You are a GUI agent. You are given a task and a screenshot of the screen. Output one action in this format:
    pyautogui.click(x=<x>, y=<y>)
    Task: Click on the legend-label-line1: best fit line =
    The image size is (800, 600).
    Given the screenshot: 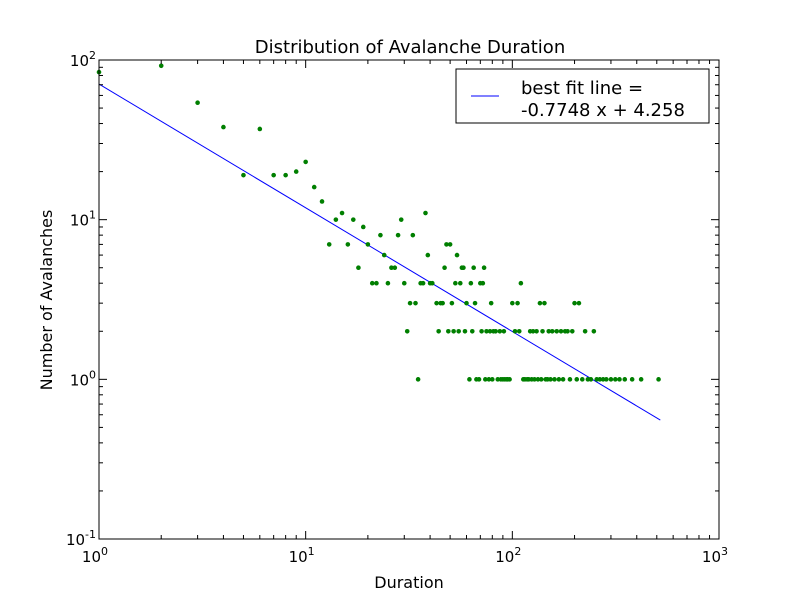 What is the action you would take?
    pyautogui.click(x=582, y=88)
    